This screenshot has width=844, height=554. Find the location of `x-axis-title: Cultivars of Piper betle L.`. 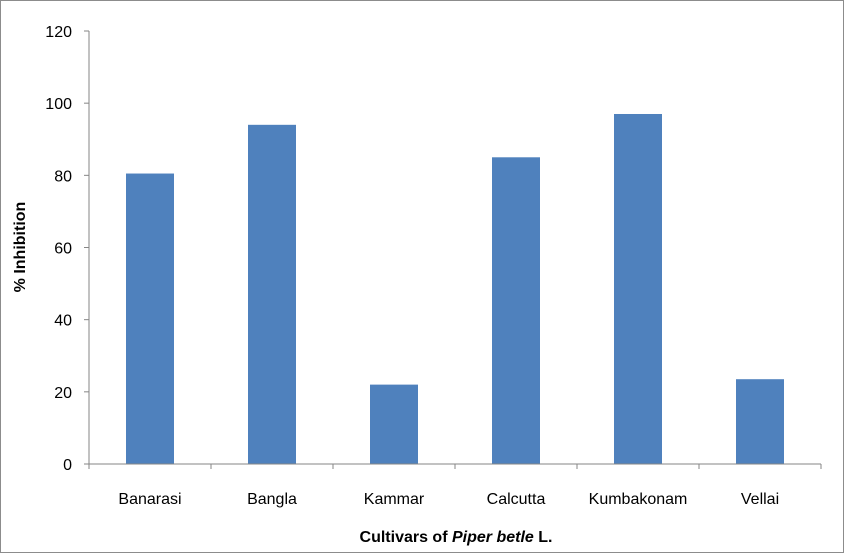

x-axis-title: Cultivars of Piper betle L. is located at coordinates (456, 537).